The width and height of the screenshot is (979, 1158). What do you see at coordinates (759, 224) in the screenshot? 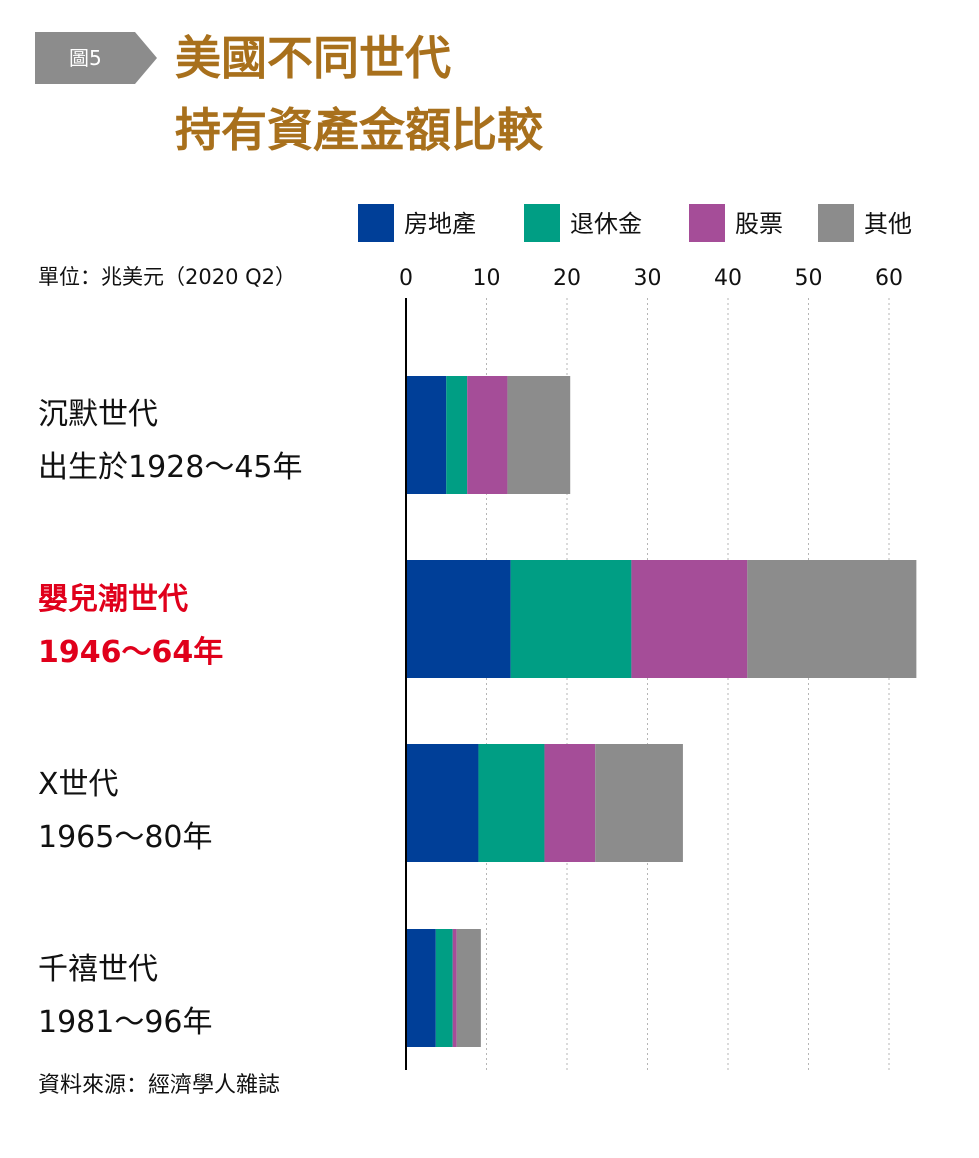
I see `legend-label-stocks: 股票` at bounding box center [759, 224].